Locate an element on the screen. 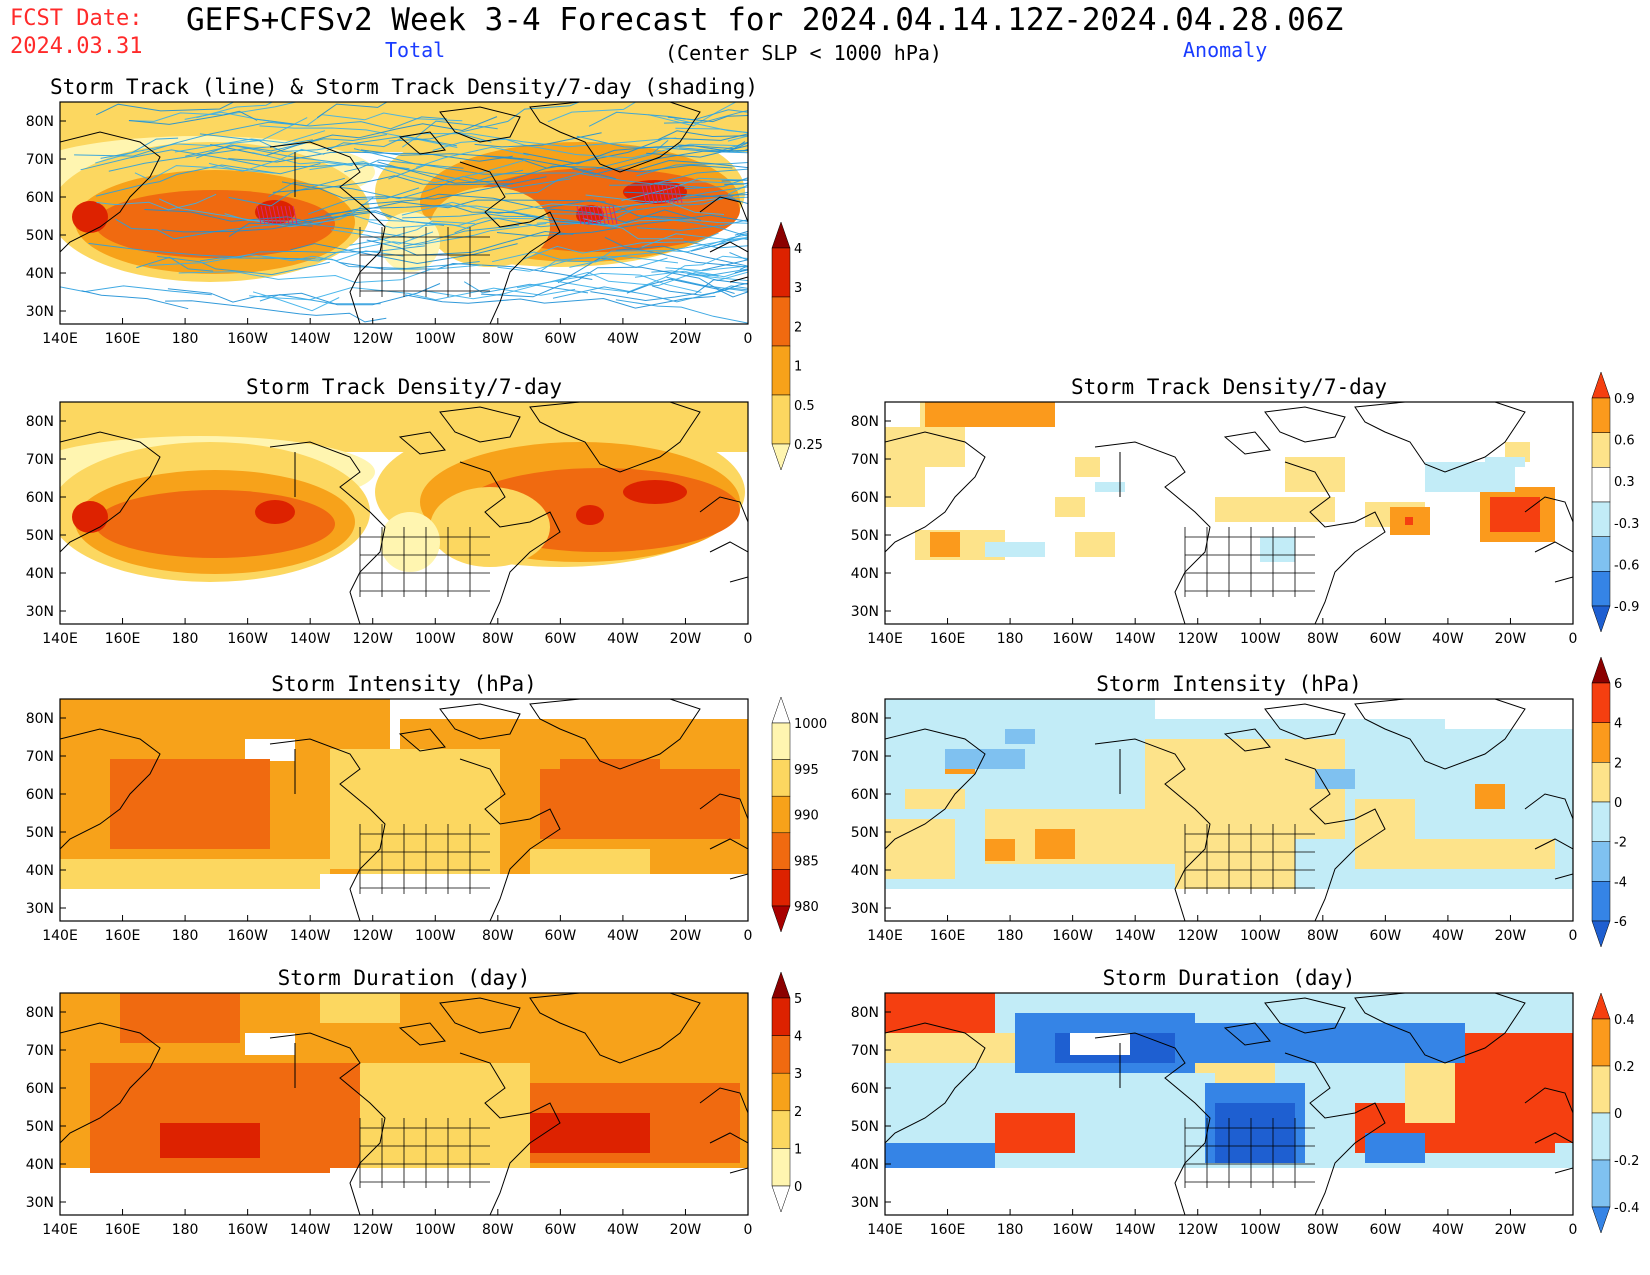 Image resolution: width=1650 pixels, height=1275 pixels. colorbar-tick-label: -0.6 is located at coordinates (1626, 565).